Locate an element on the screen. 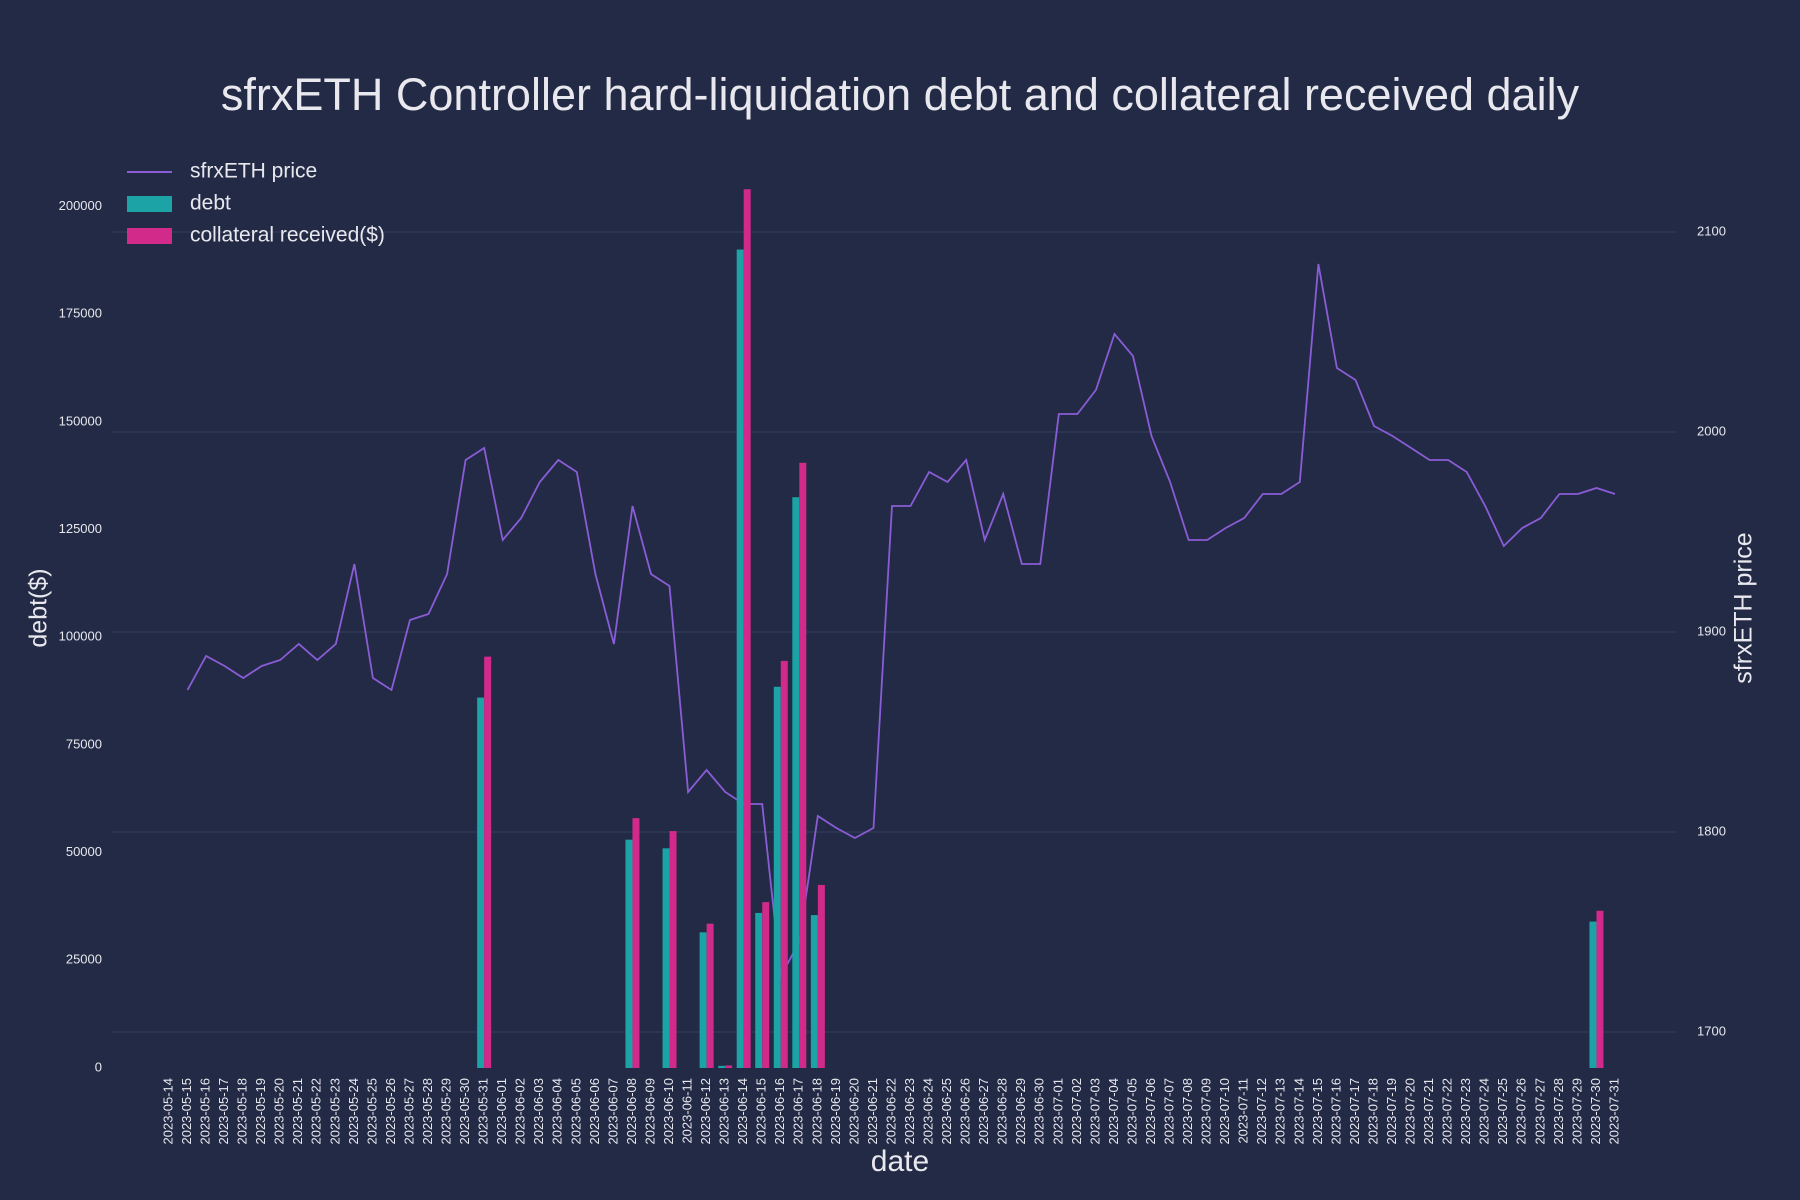  x-tick-label: 2023-06-26 is located at coordinates (965, 1111).